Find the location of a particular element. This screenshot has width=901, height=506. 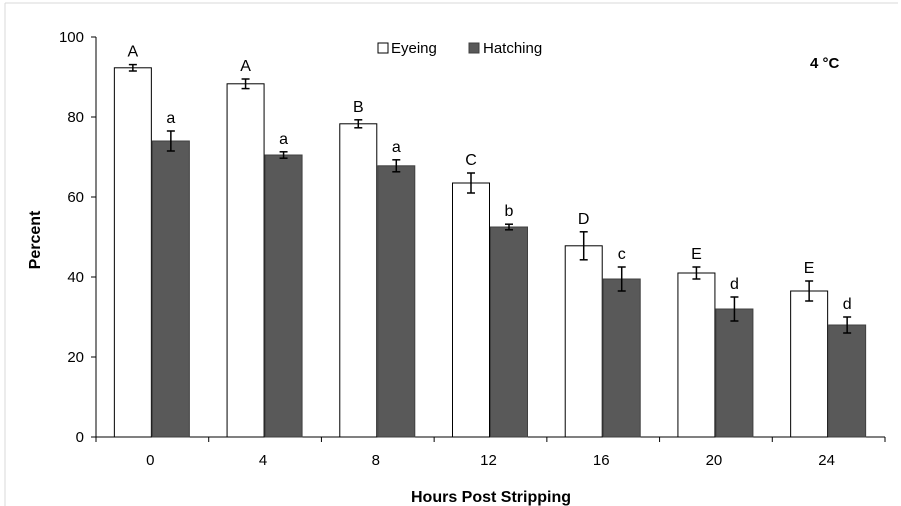

letter-eyeing-8: B is located at coordinates (358, 107).